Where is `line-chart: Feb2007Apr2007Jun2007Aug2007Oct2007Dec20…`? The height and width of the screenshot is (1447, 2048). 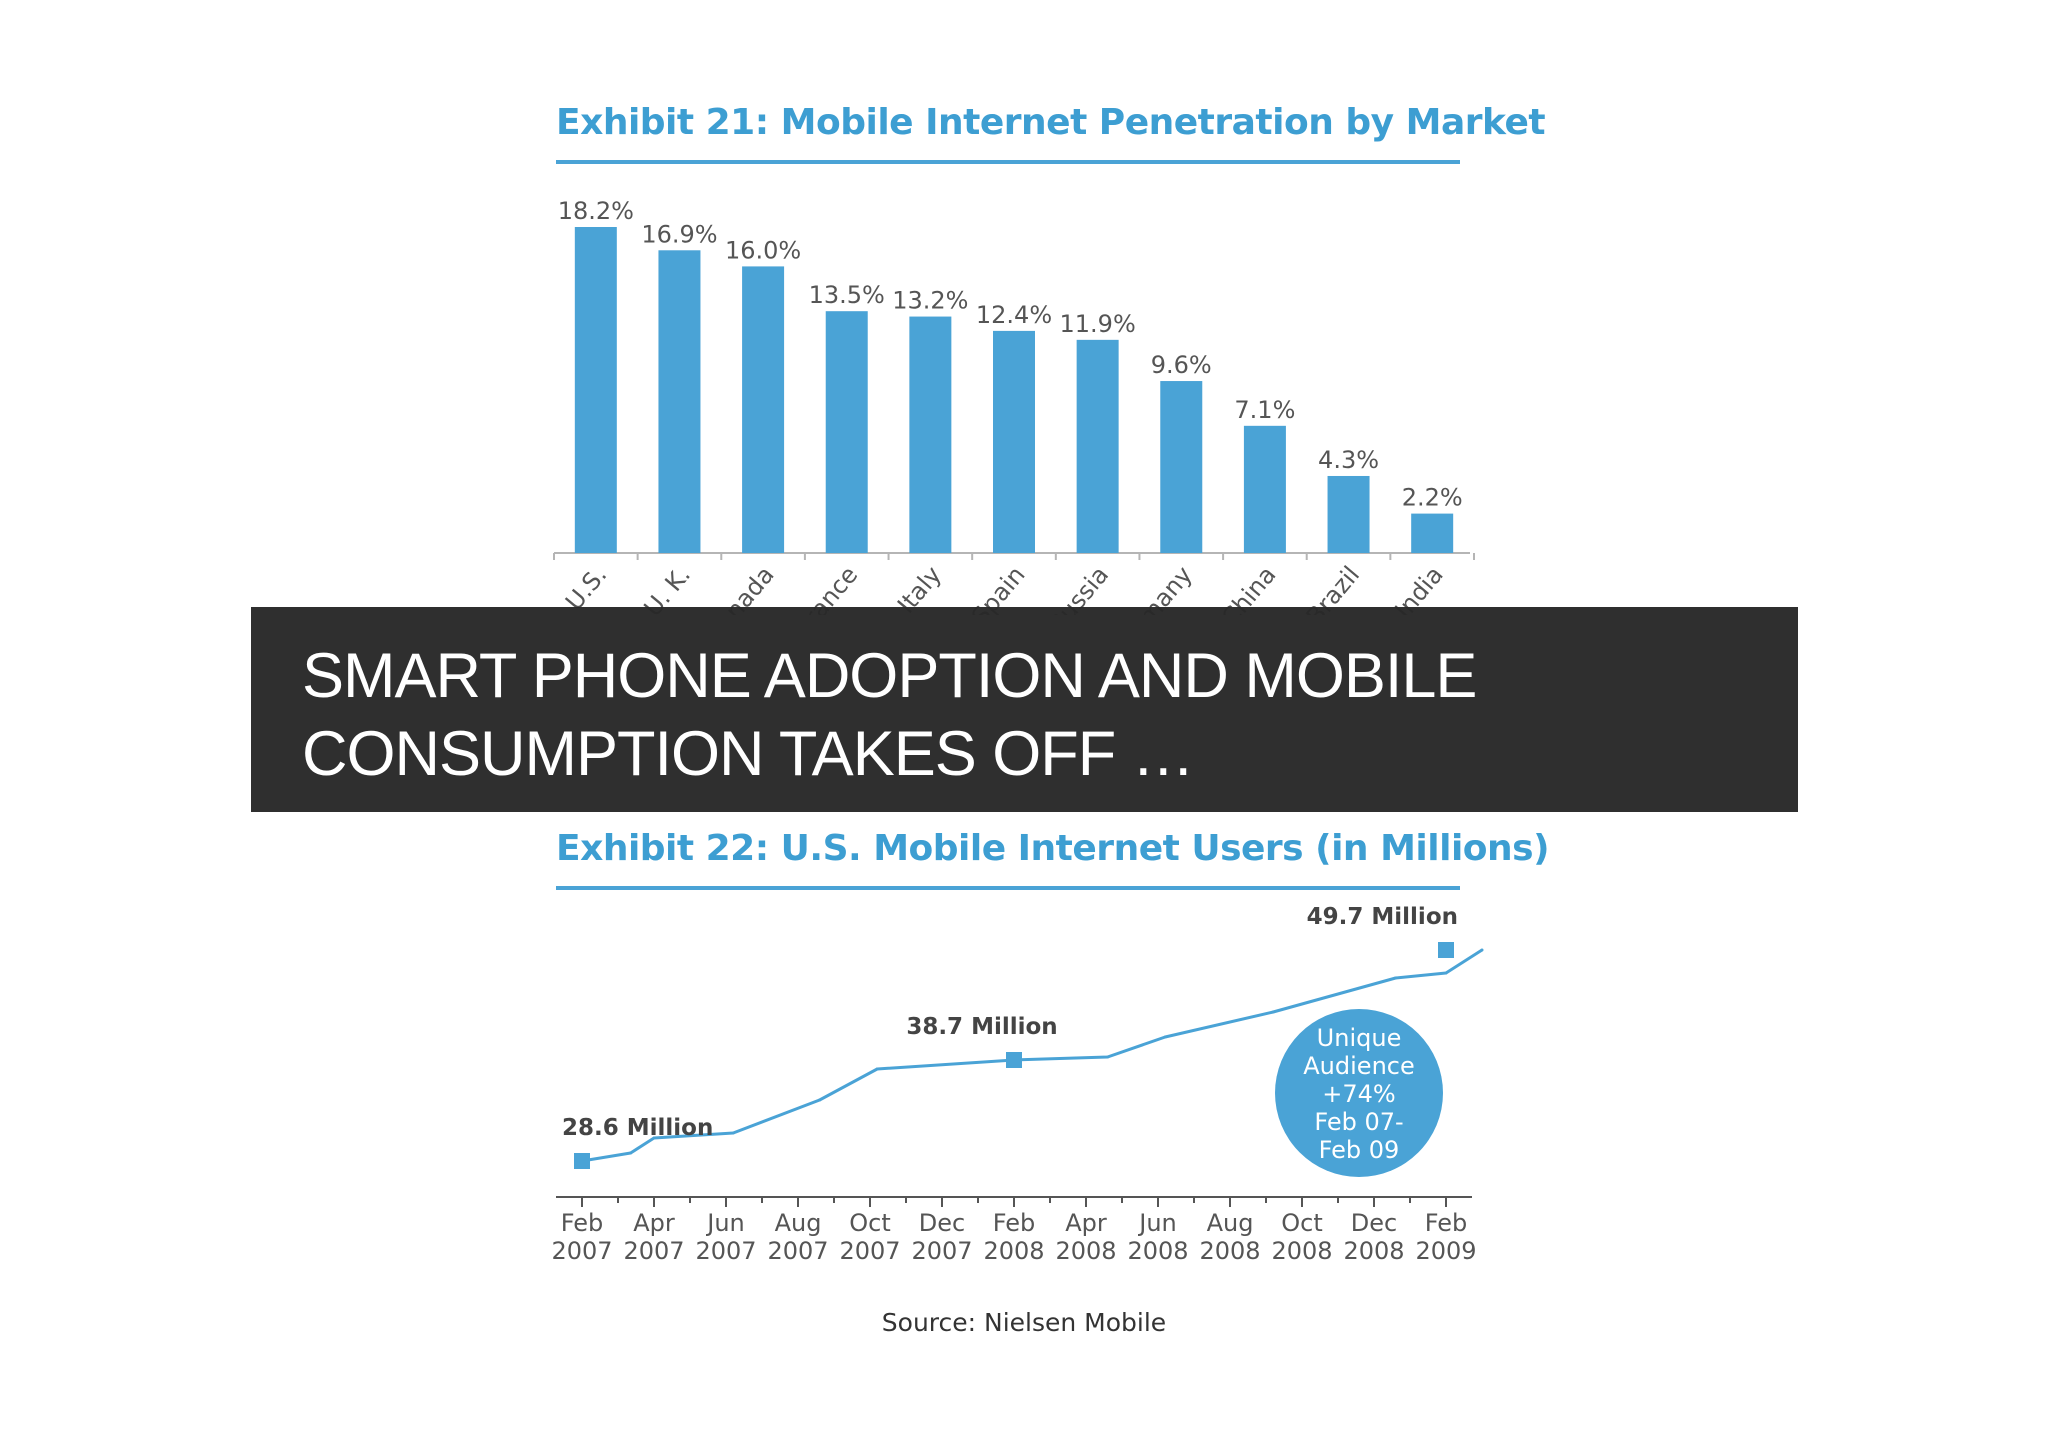
line-chart: Feb2007Apr2007Jun2007Aug2007Oct2007Dec20… is located at coordinates (1017, 1085).